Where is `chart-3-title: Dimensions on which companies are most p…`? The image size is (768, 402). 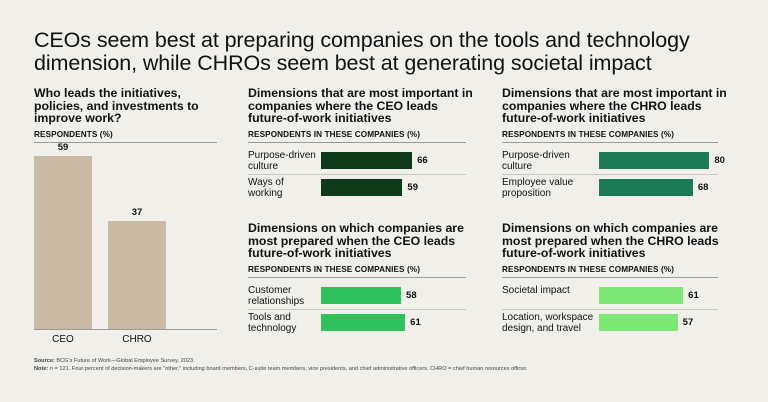 chart-3-title: Dimensions on which companies are most p… is located at coordinates (356, 241).